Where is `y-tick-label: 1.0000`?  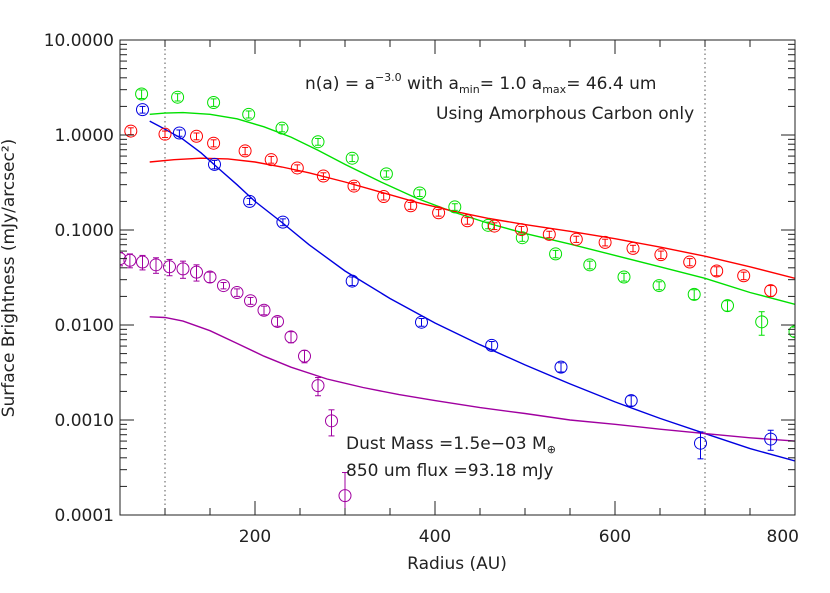
y-tick-label: 1.0000 is located at coordinates (84, 136).